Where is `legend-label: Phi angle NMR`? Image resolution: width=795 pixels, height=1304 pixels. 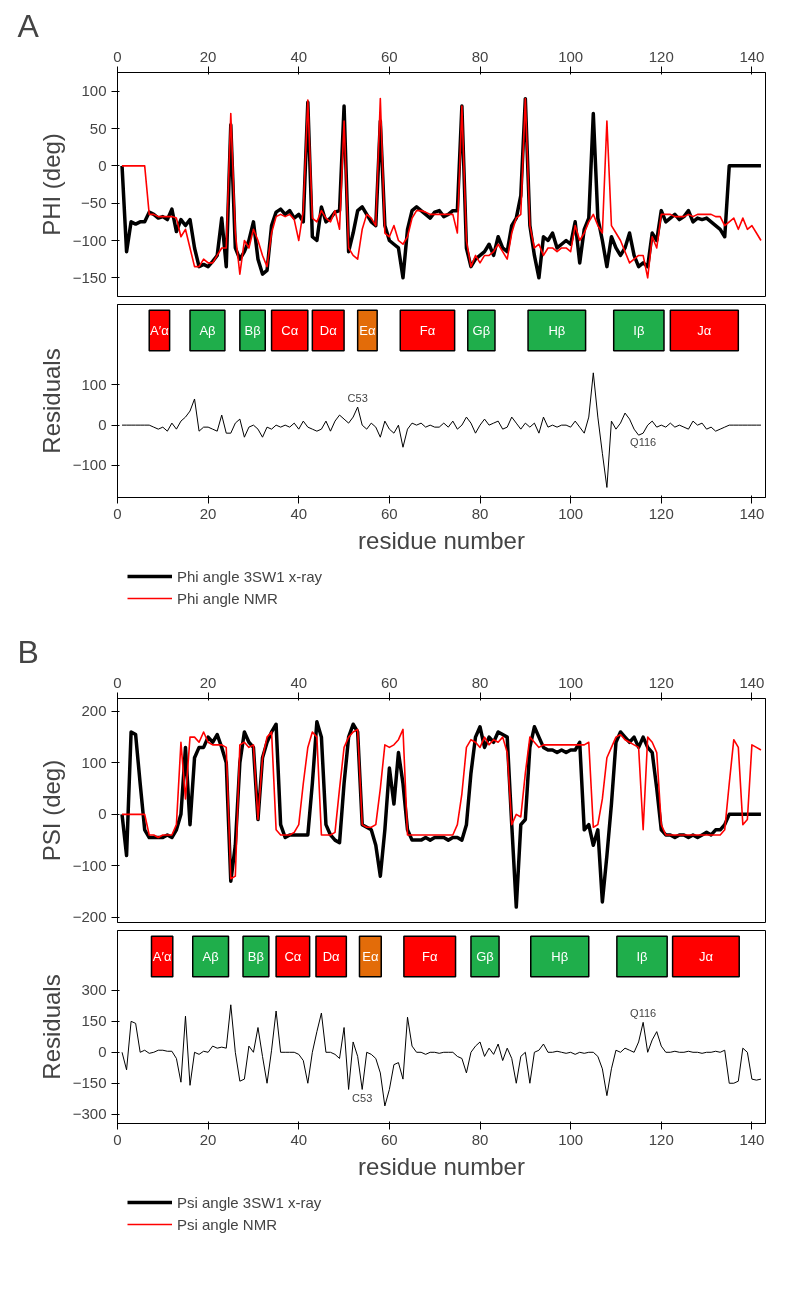 legend-label: Phi angle NMR is located at coordinates (227, 598).